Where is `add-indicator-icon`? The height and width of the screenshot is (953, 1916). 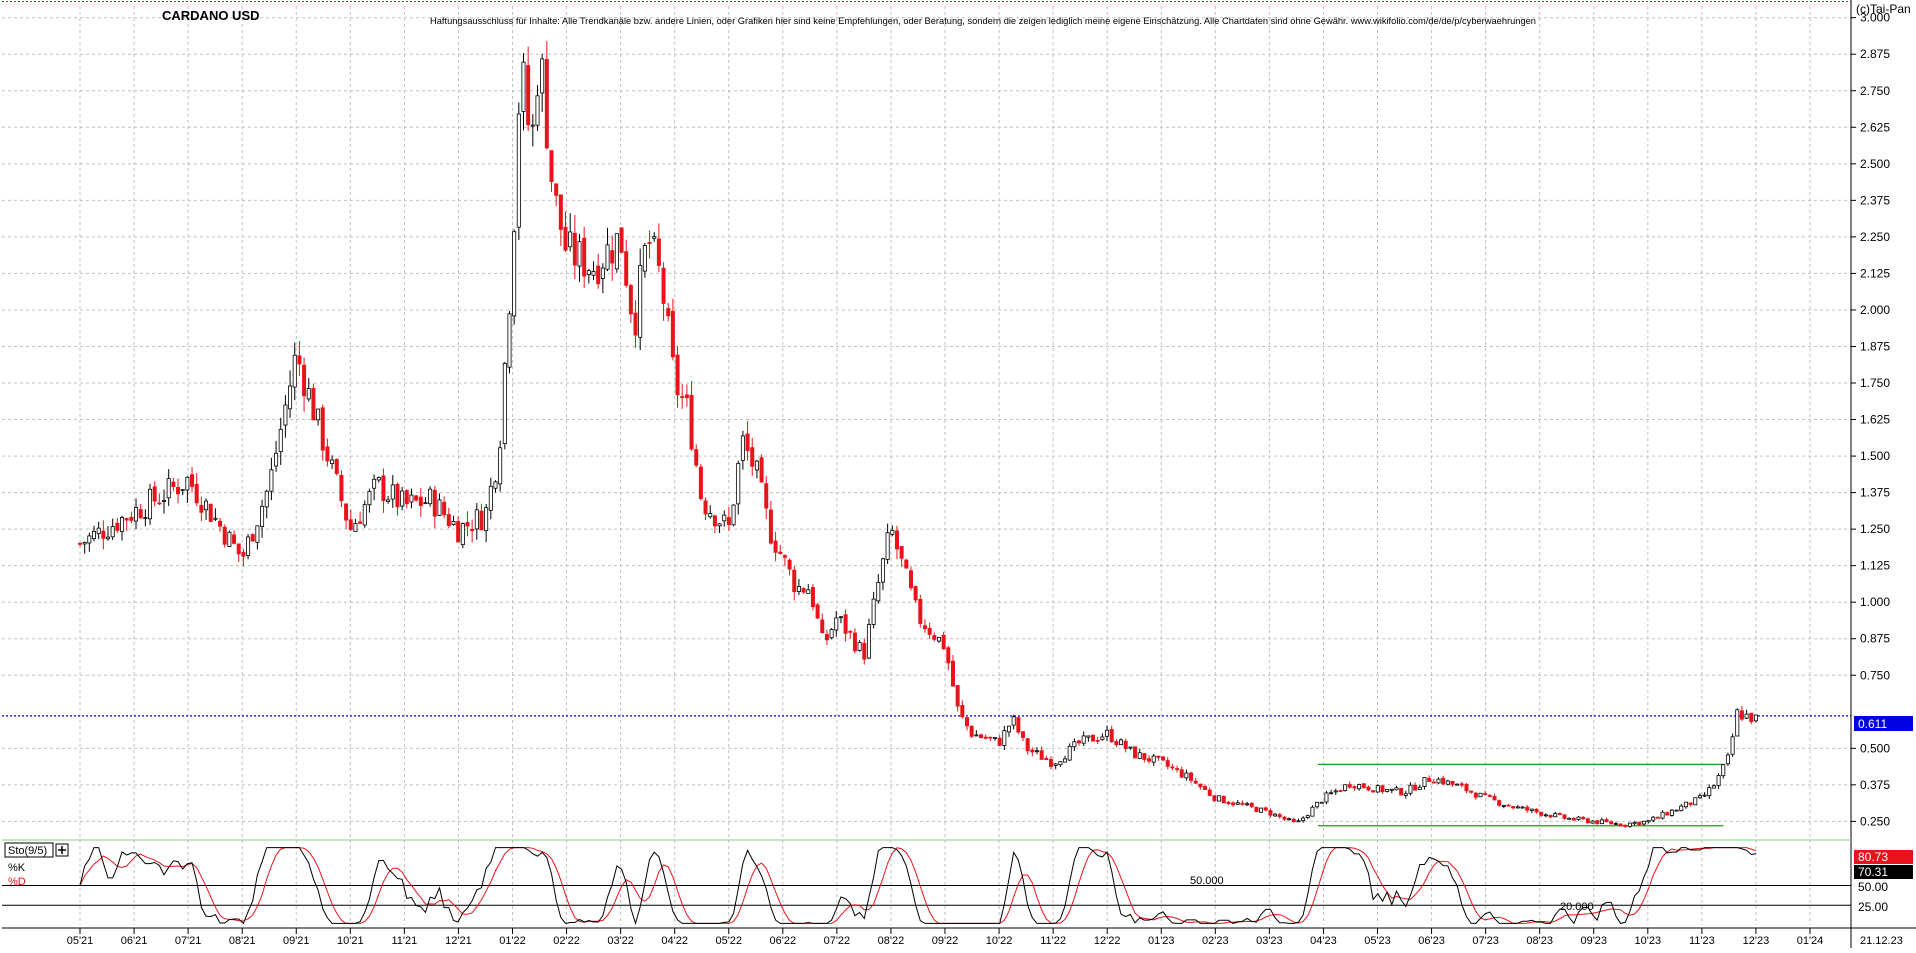 add-indicator-icon is located at coordinates (62, 850).